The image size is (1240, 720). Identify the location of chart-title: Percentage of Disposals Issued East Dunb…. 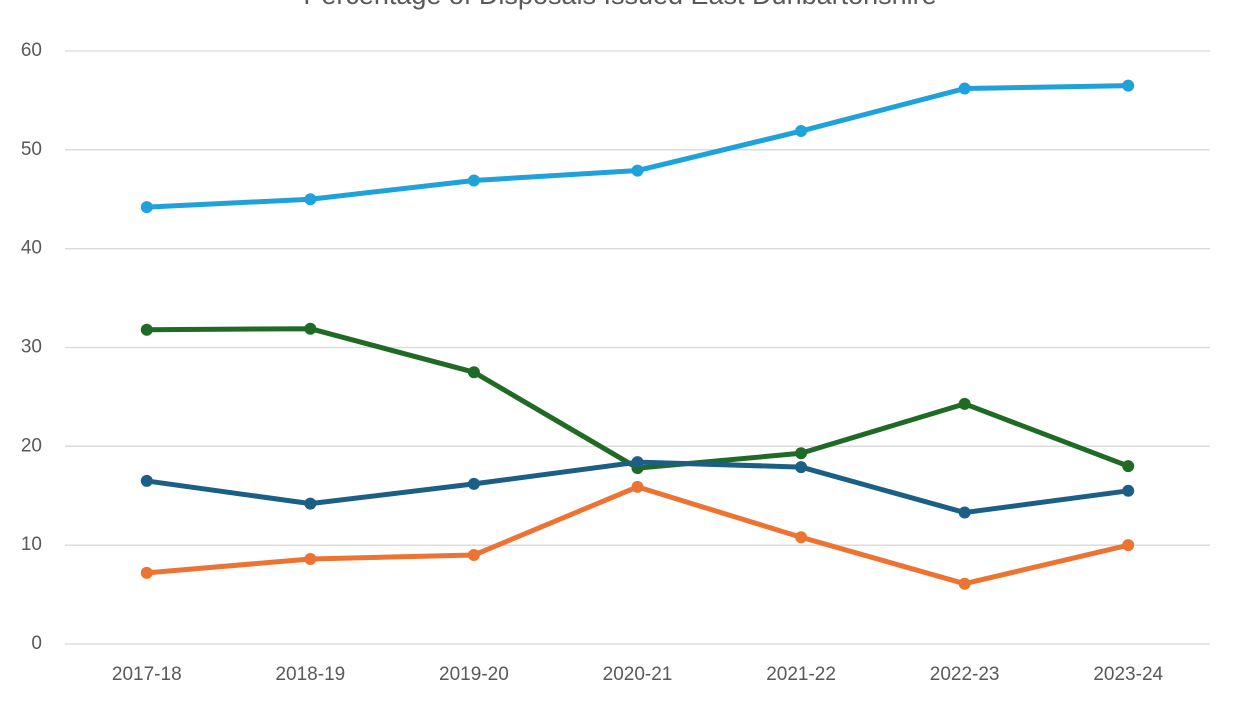
(619, 5).